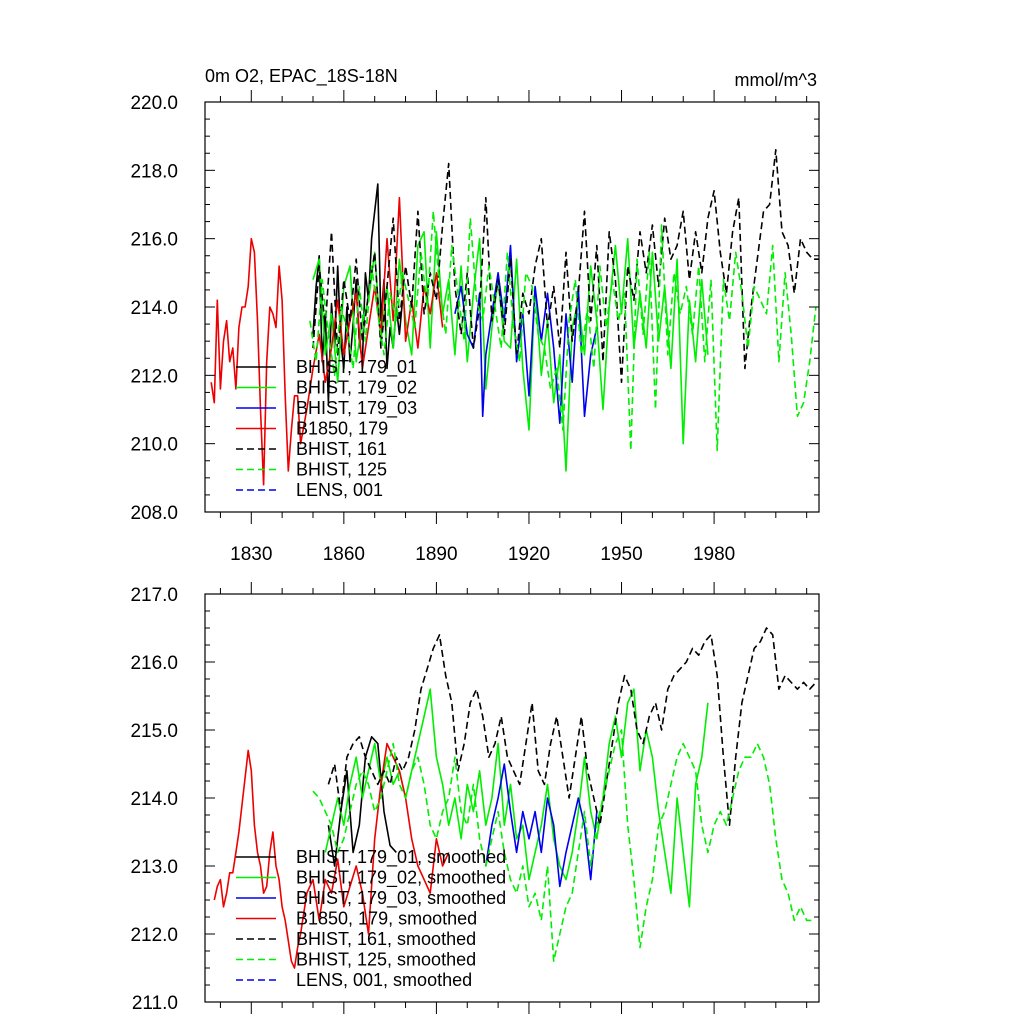  I want to click on legend-entry: LENS, 001, so click(339, 490).